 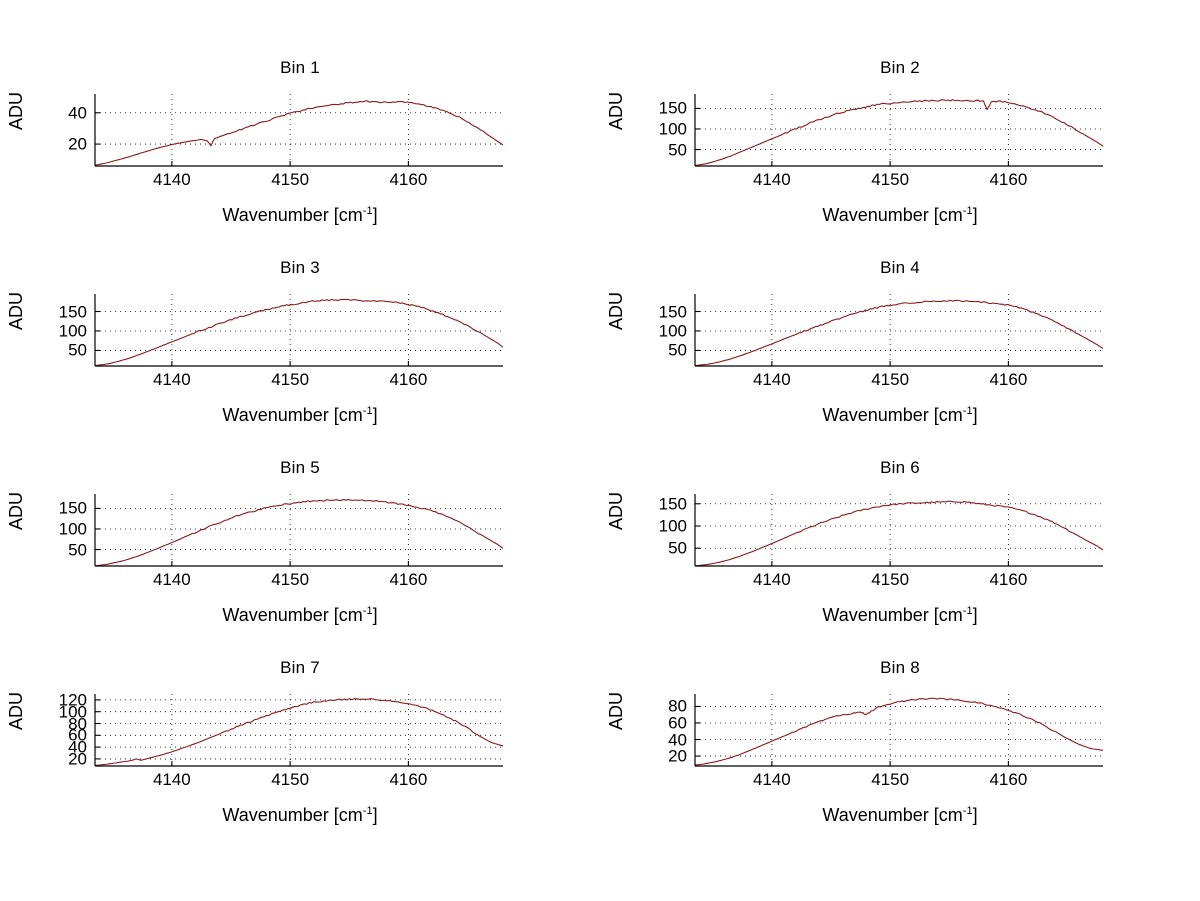 I want to click on panel-title: Bin 6, so click(x=900, y=467).